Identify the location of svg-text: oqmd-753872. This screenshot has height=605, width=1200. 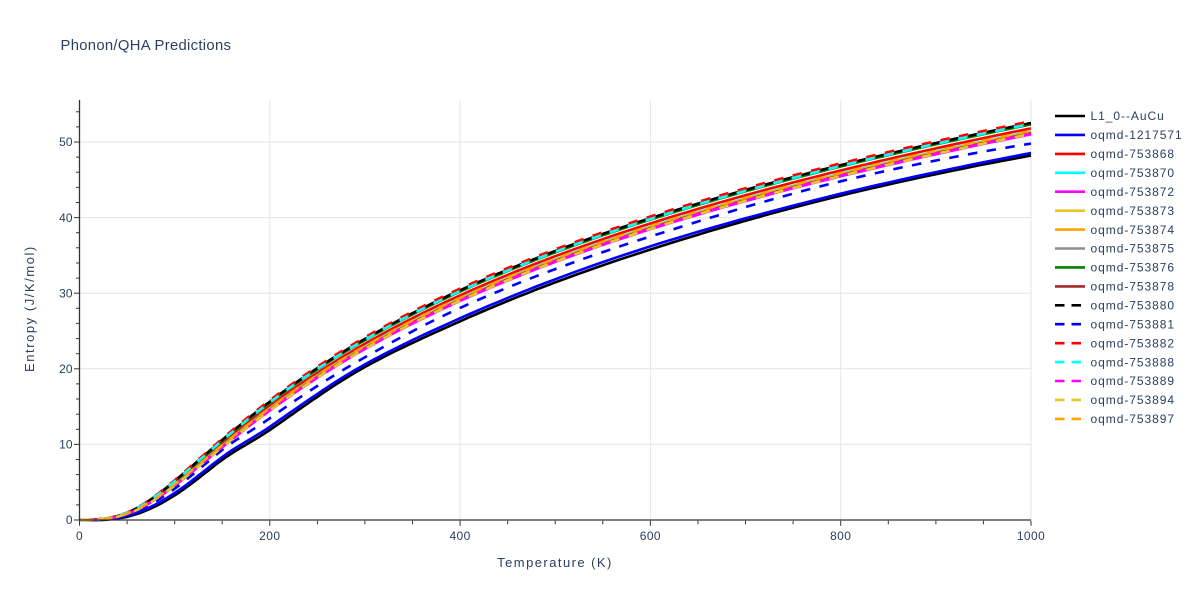
(1133, 192).